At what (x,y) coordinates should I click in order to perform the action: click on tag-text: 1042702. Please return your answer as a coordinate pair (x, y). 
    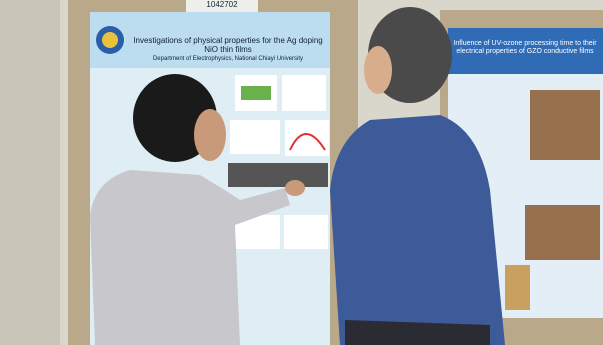
    Looking at the image, I should click on (222, 4).